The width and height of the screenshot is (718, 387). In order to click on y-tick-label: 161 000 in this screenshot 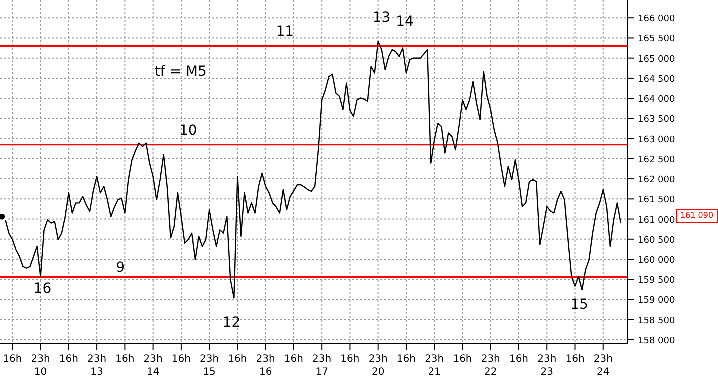, I will do `click(657, 221)`.